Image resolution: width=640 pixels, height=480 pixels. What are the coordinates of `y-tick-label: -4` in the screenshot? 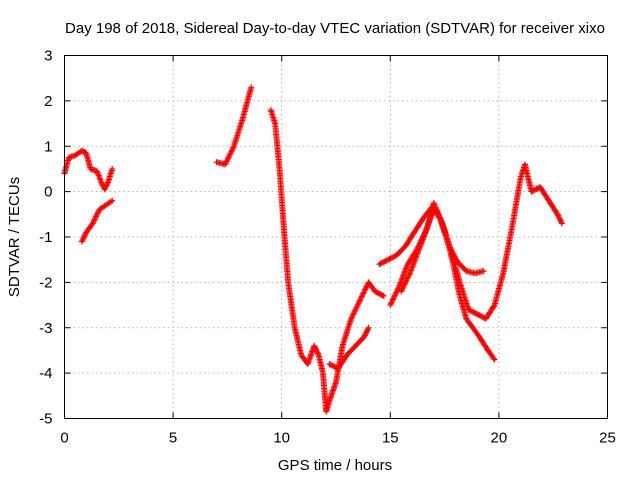 It's located at (45, 373).